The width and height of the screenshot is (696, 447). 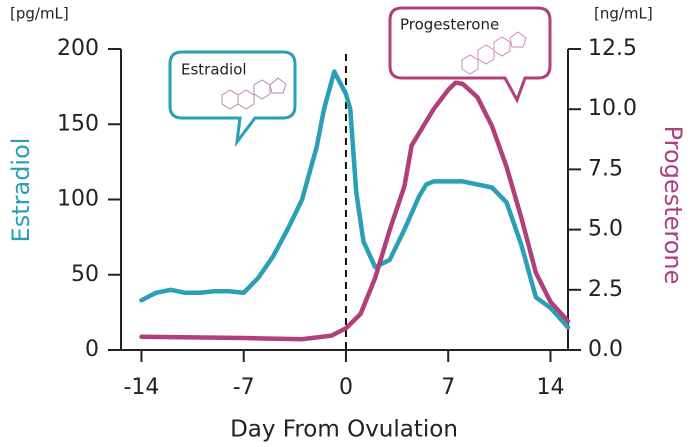 What do you see at coordinates (623, 14) in the screenshot?
I see `right-unit: [ng/mL]` at bounding box center [623, 14].